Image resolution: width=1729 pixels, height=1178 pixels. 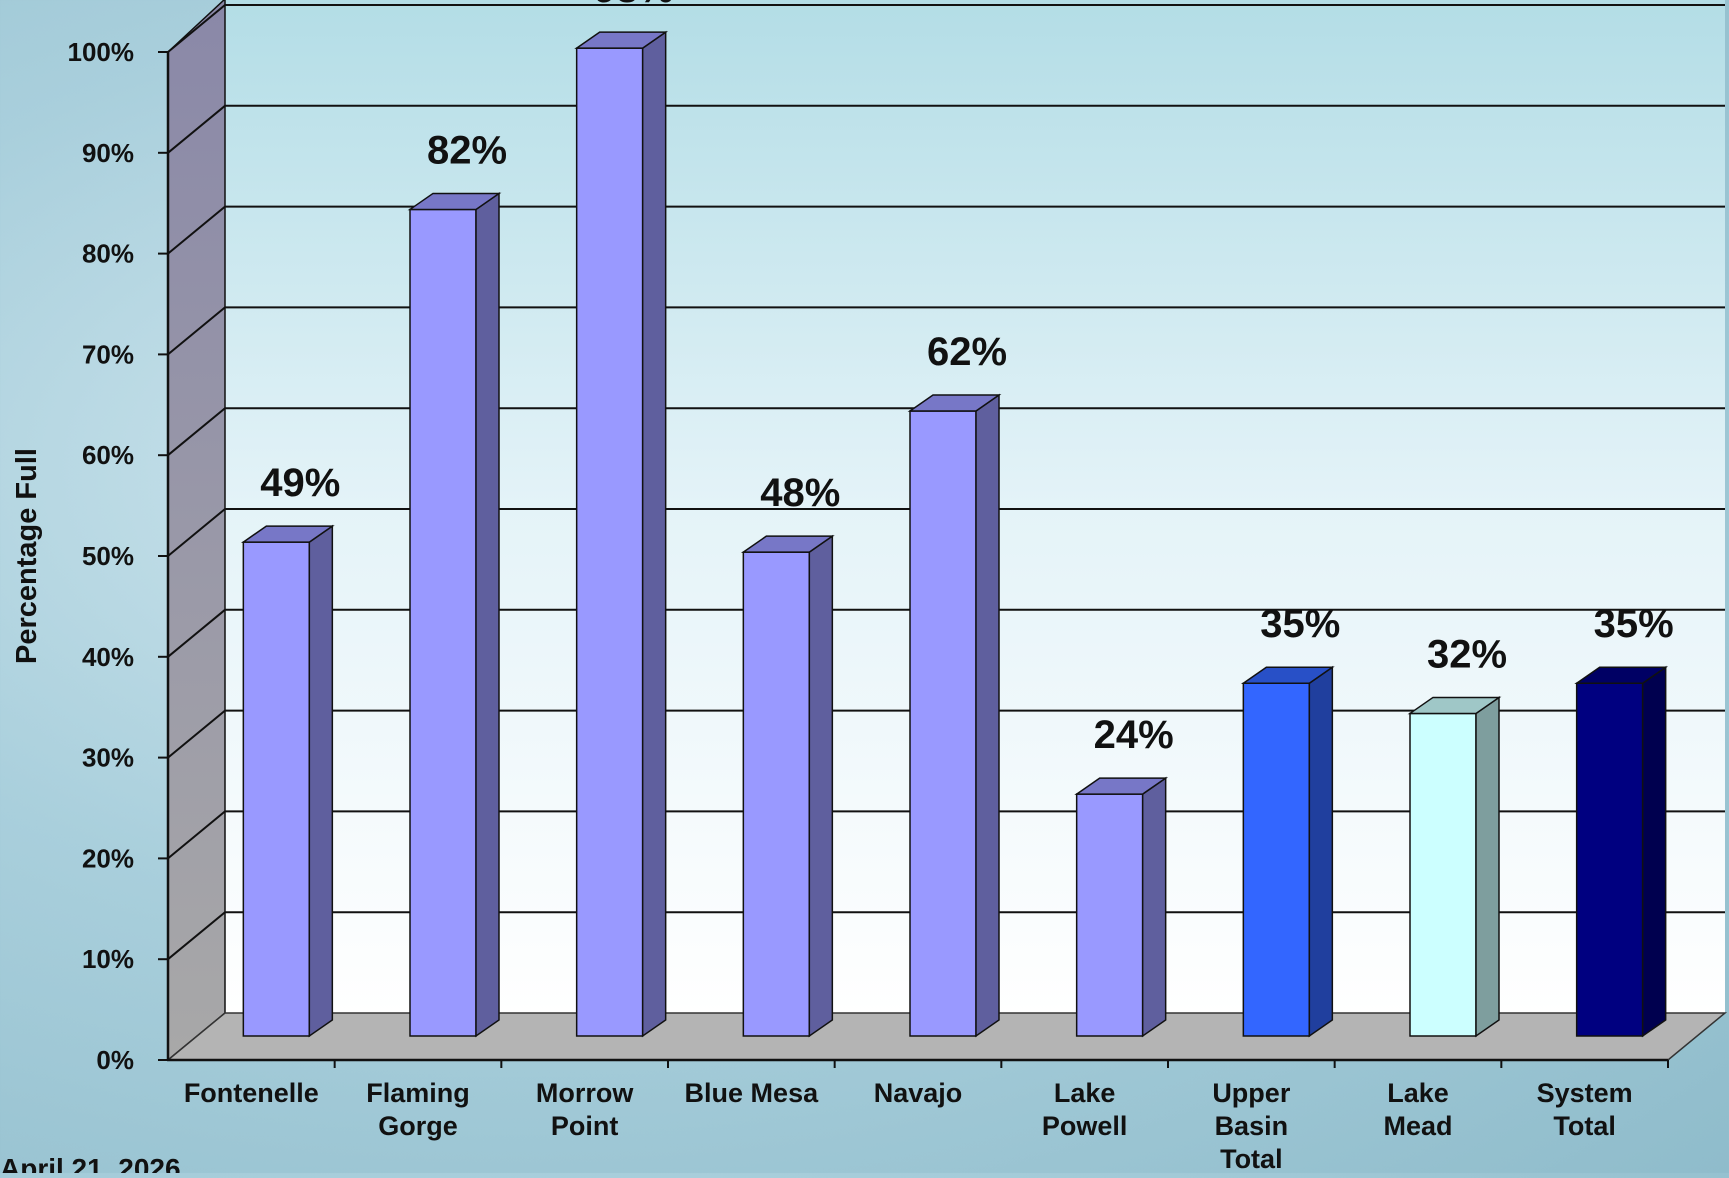 What do you see at coordinates (115, 1060) in the screenshot?
I see `y-tick-label: 0%` at bounding box center [115, 1060].